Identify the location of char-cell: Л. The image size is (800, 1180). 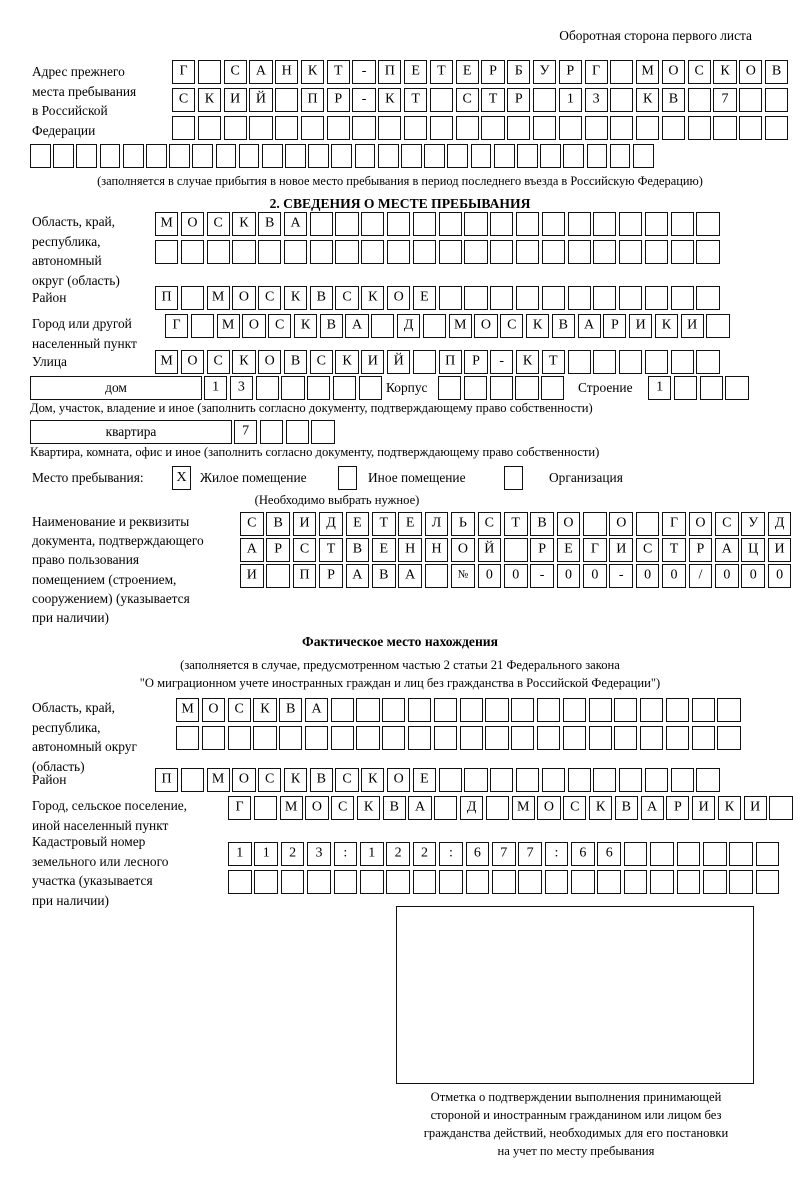
(436, 524).